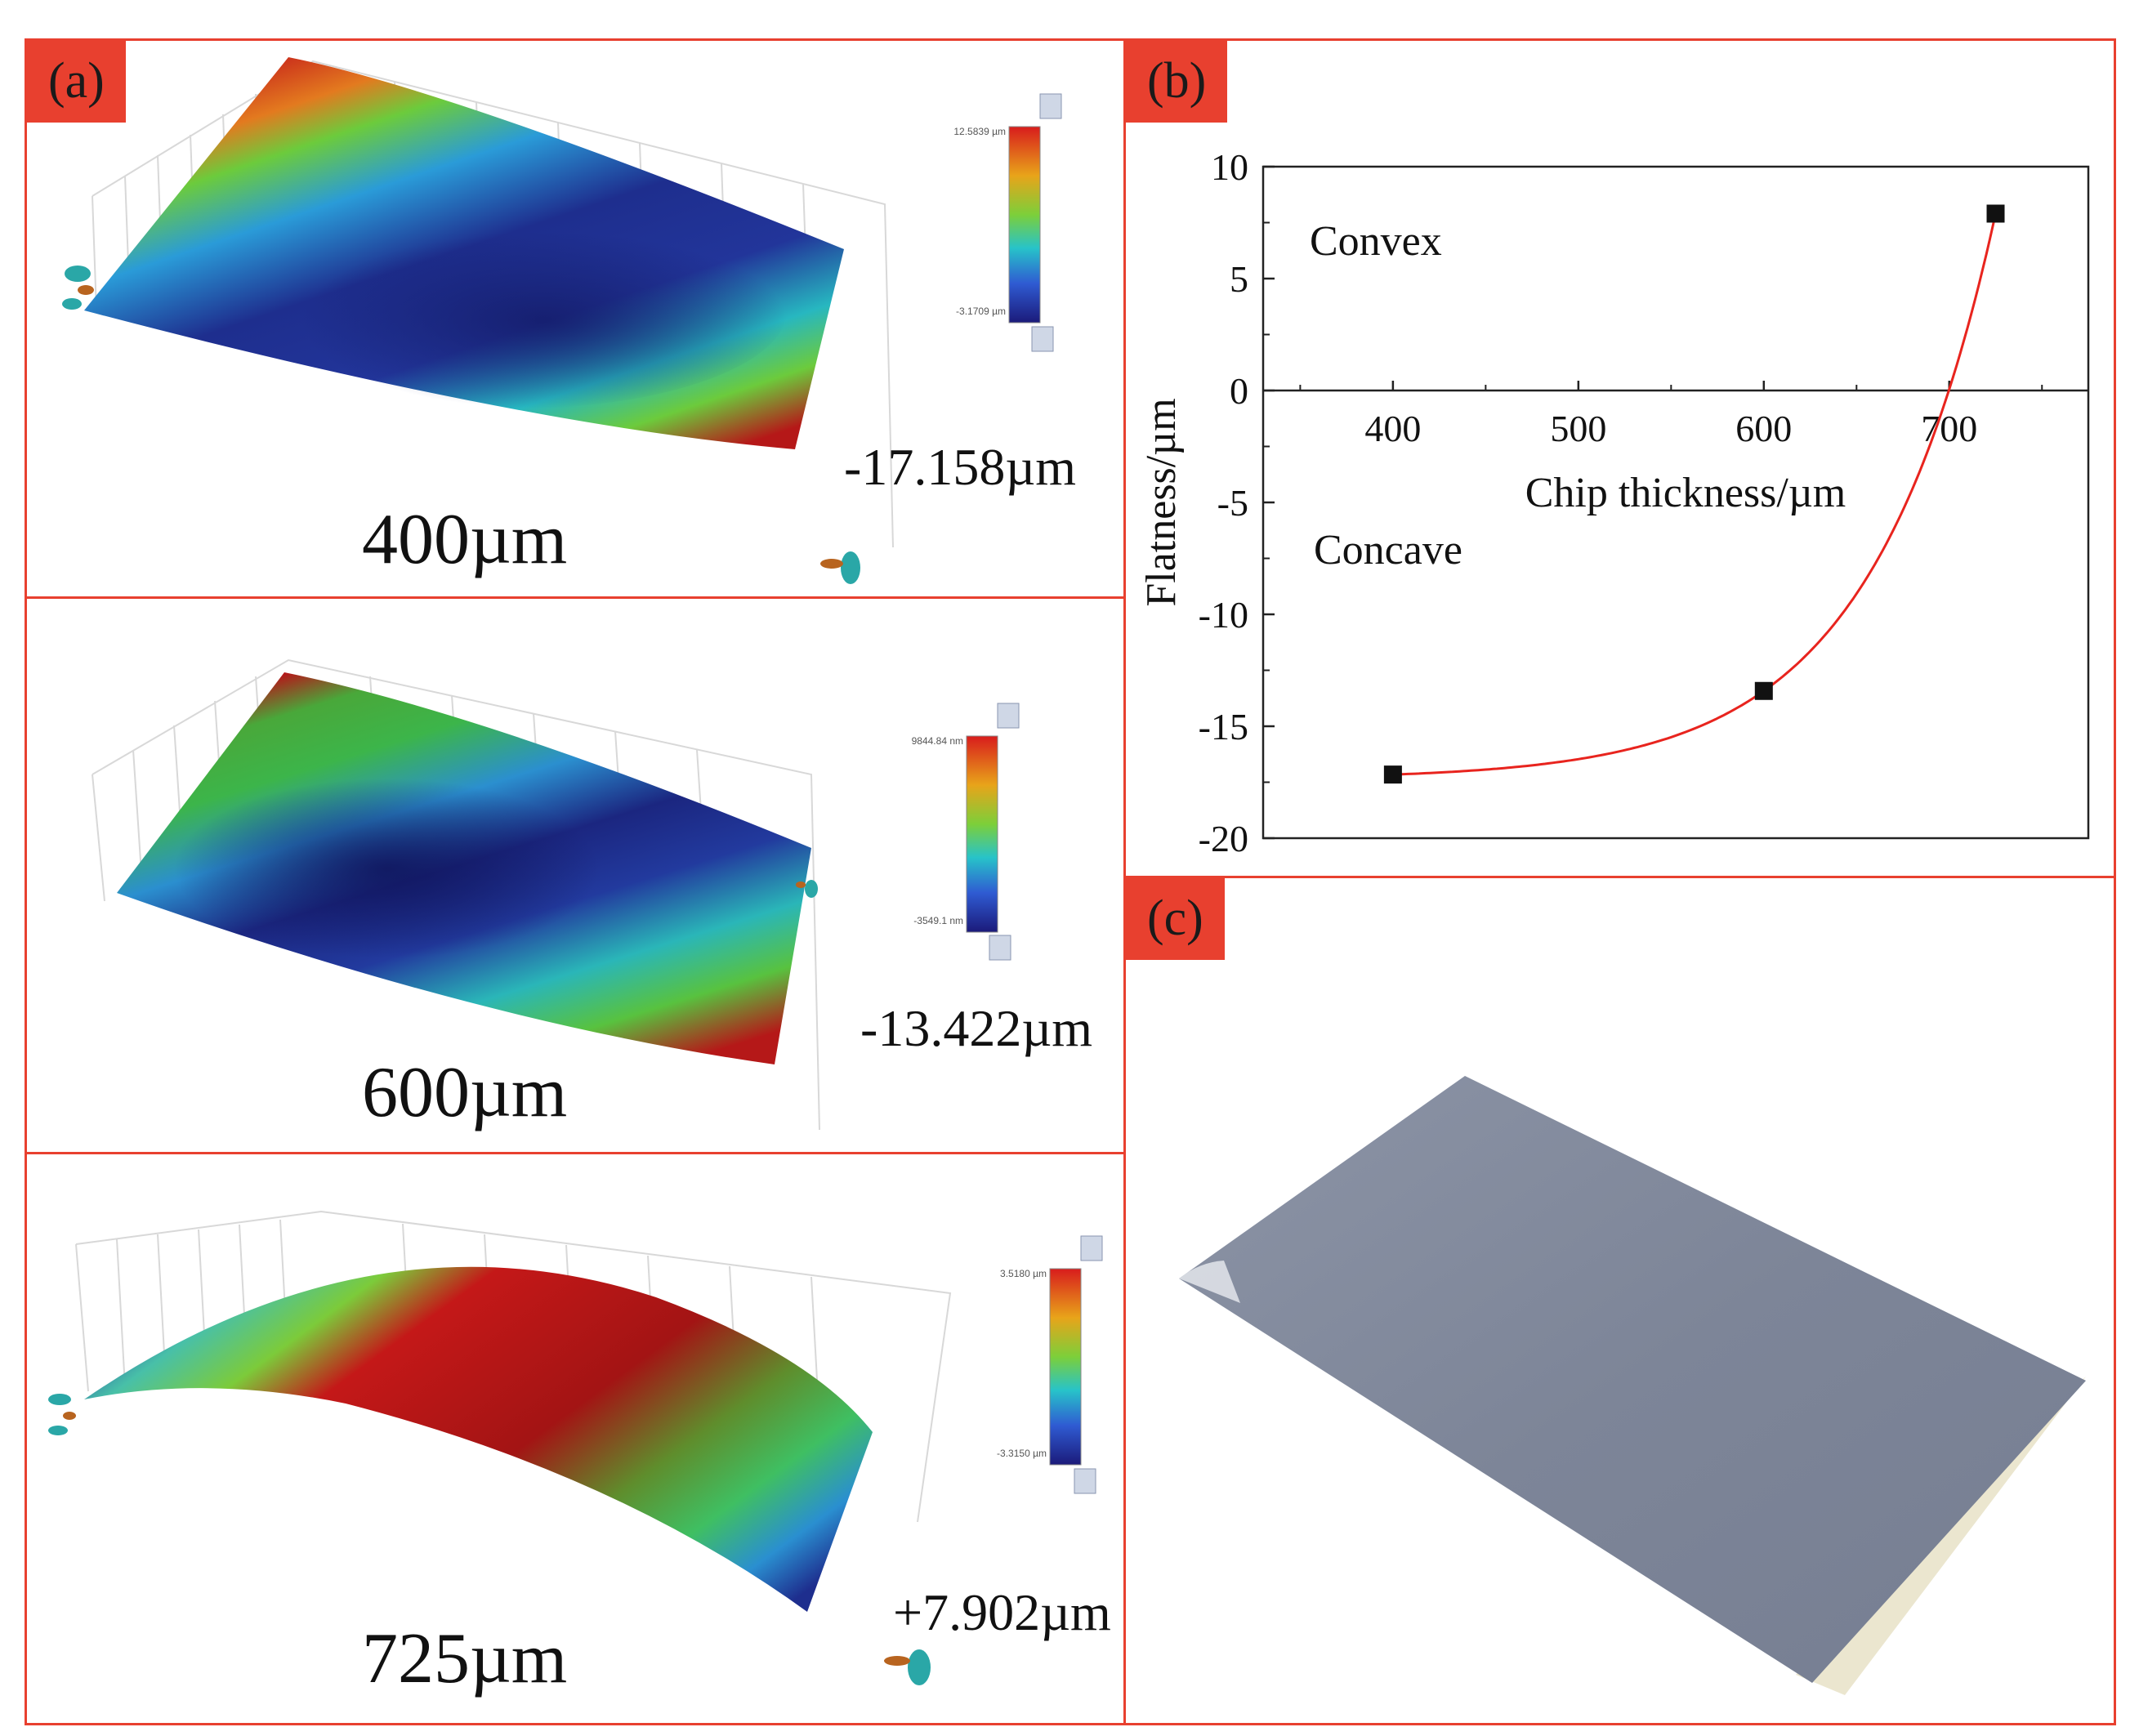  Describe the element at coordinates (76, 82) in the screenshot. I see `panel-a-tag: (a)` at that location.